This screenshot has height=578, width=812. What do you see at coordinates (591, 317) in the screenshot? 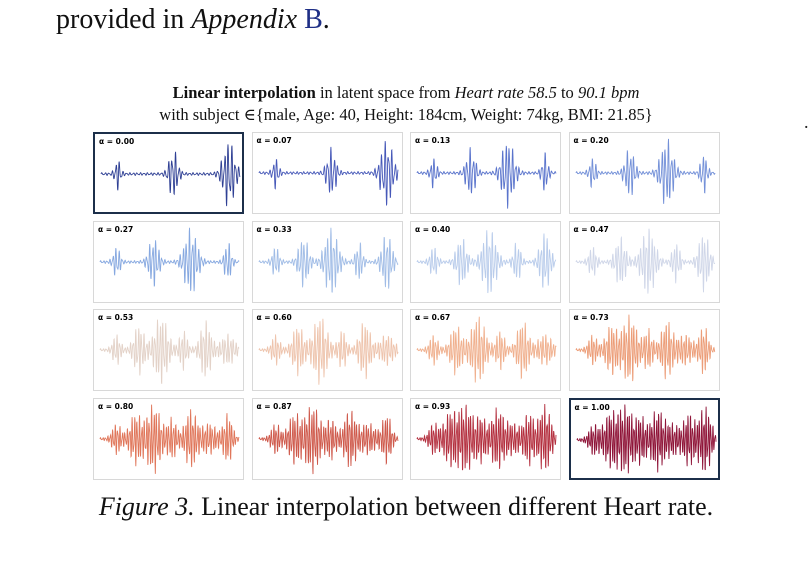
I see `alpha-label: α = 0.73` at bounding box center [591, 317].